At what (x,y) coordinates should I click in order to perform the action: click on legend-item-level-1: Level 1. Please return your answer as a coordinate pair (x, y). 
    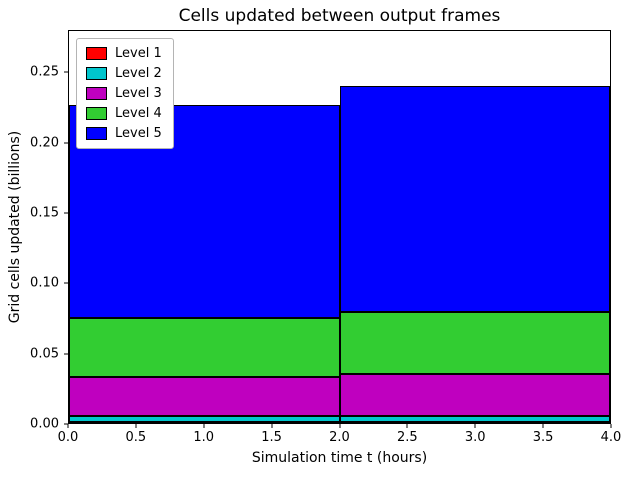
    Looking at the image, I should click on (124, 53).